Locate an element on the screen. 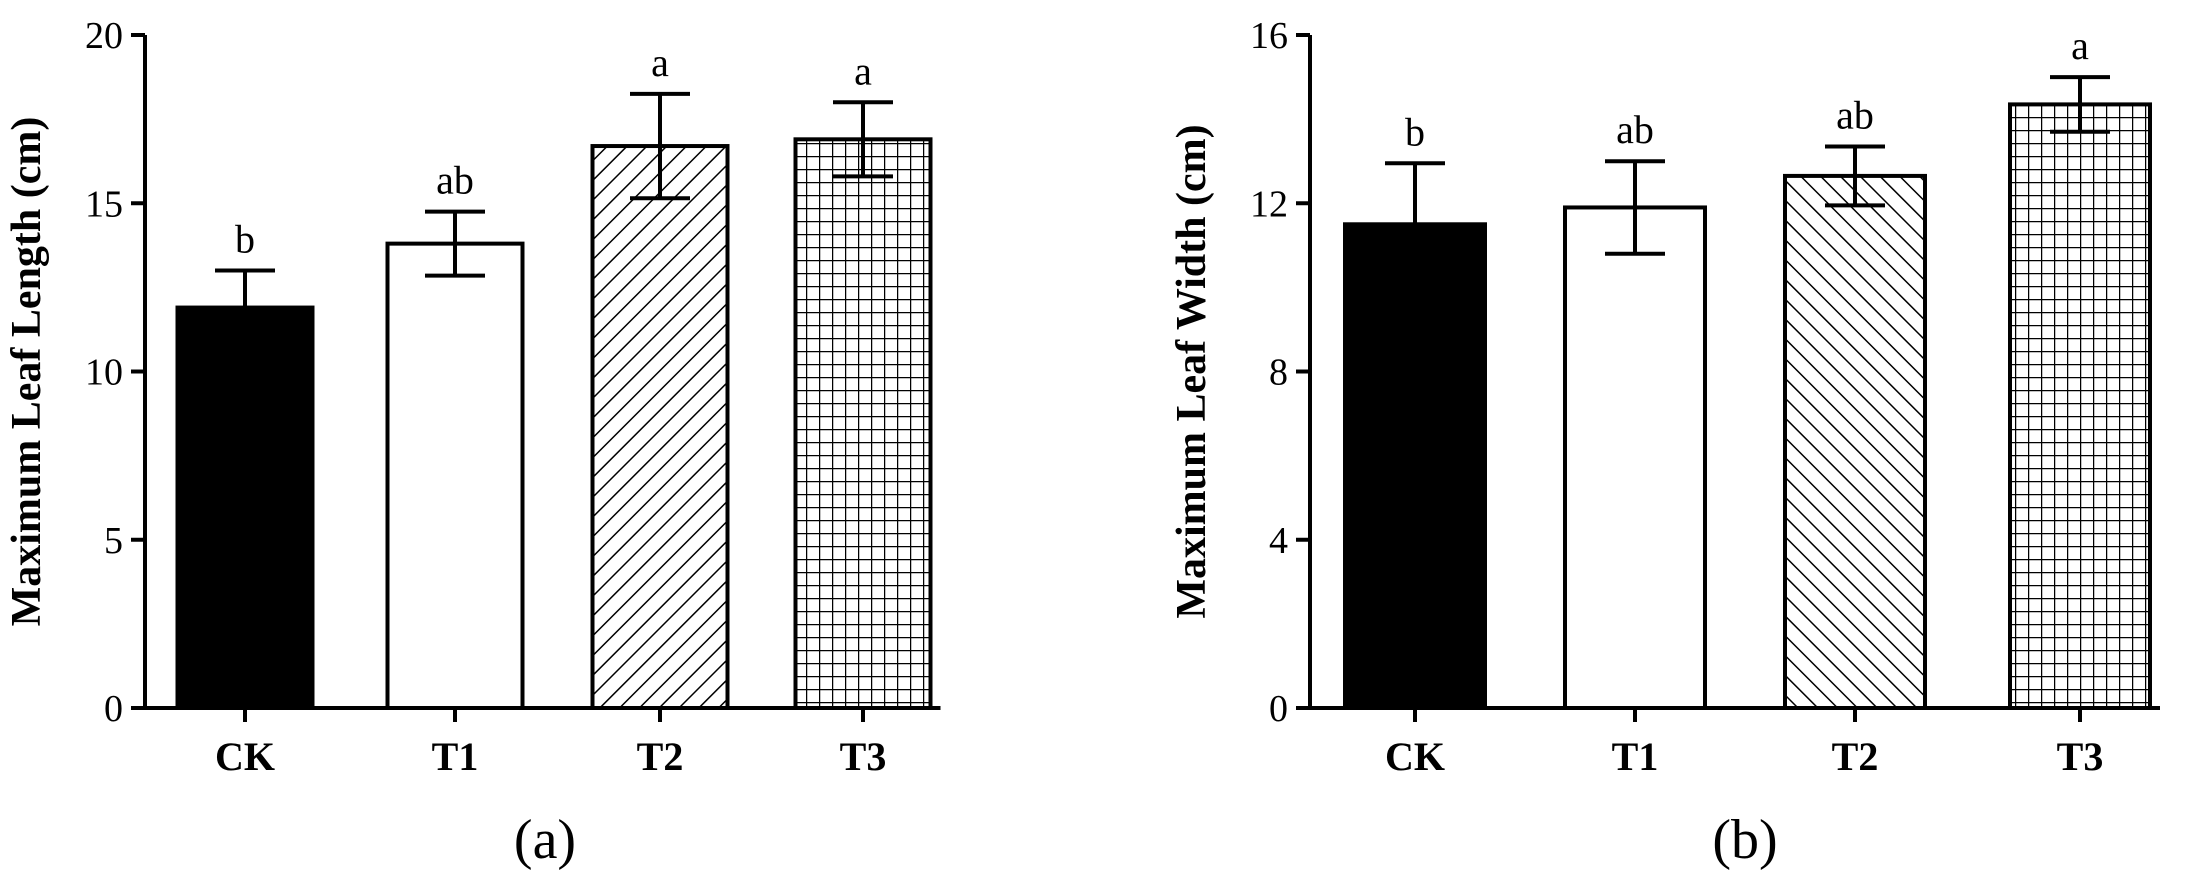 The height and width of the screenshot is (885, 2205). y-tick-label: 10 is located at coordinates (104, 373).